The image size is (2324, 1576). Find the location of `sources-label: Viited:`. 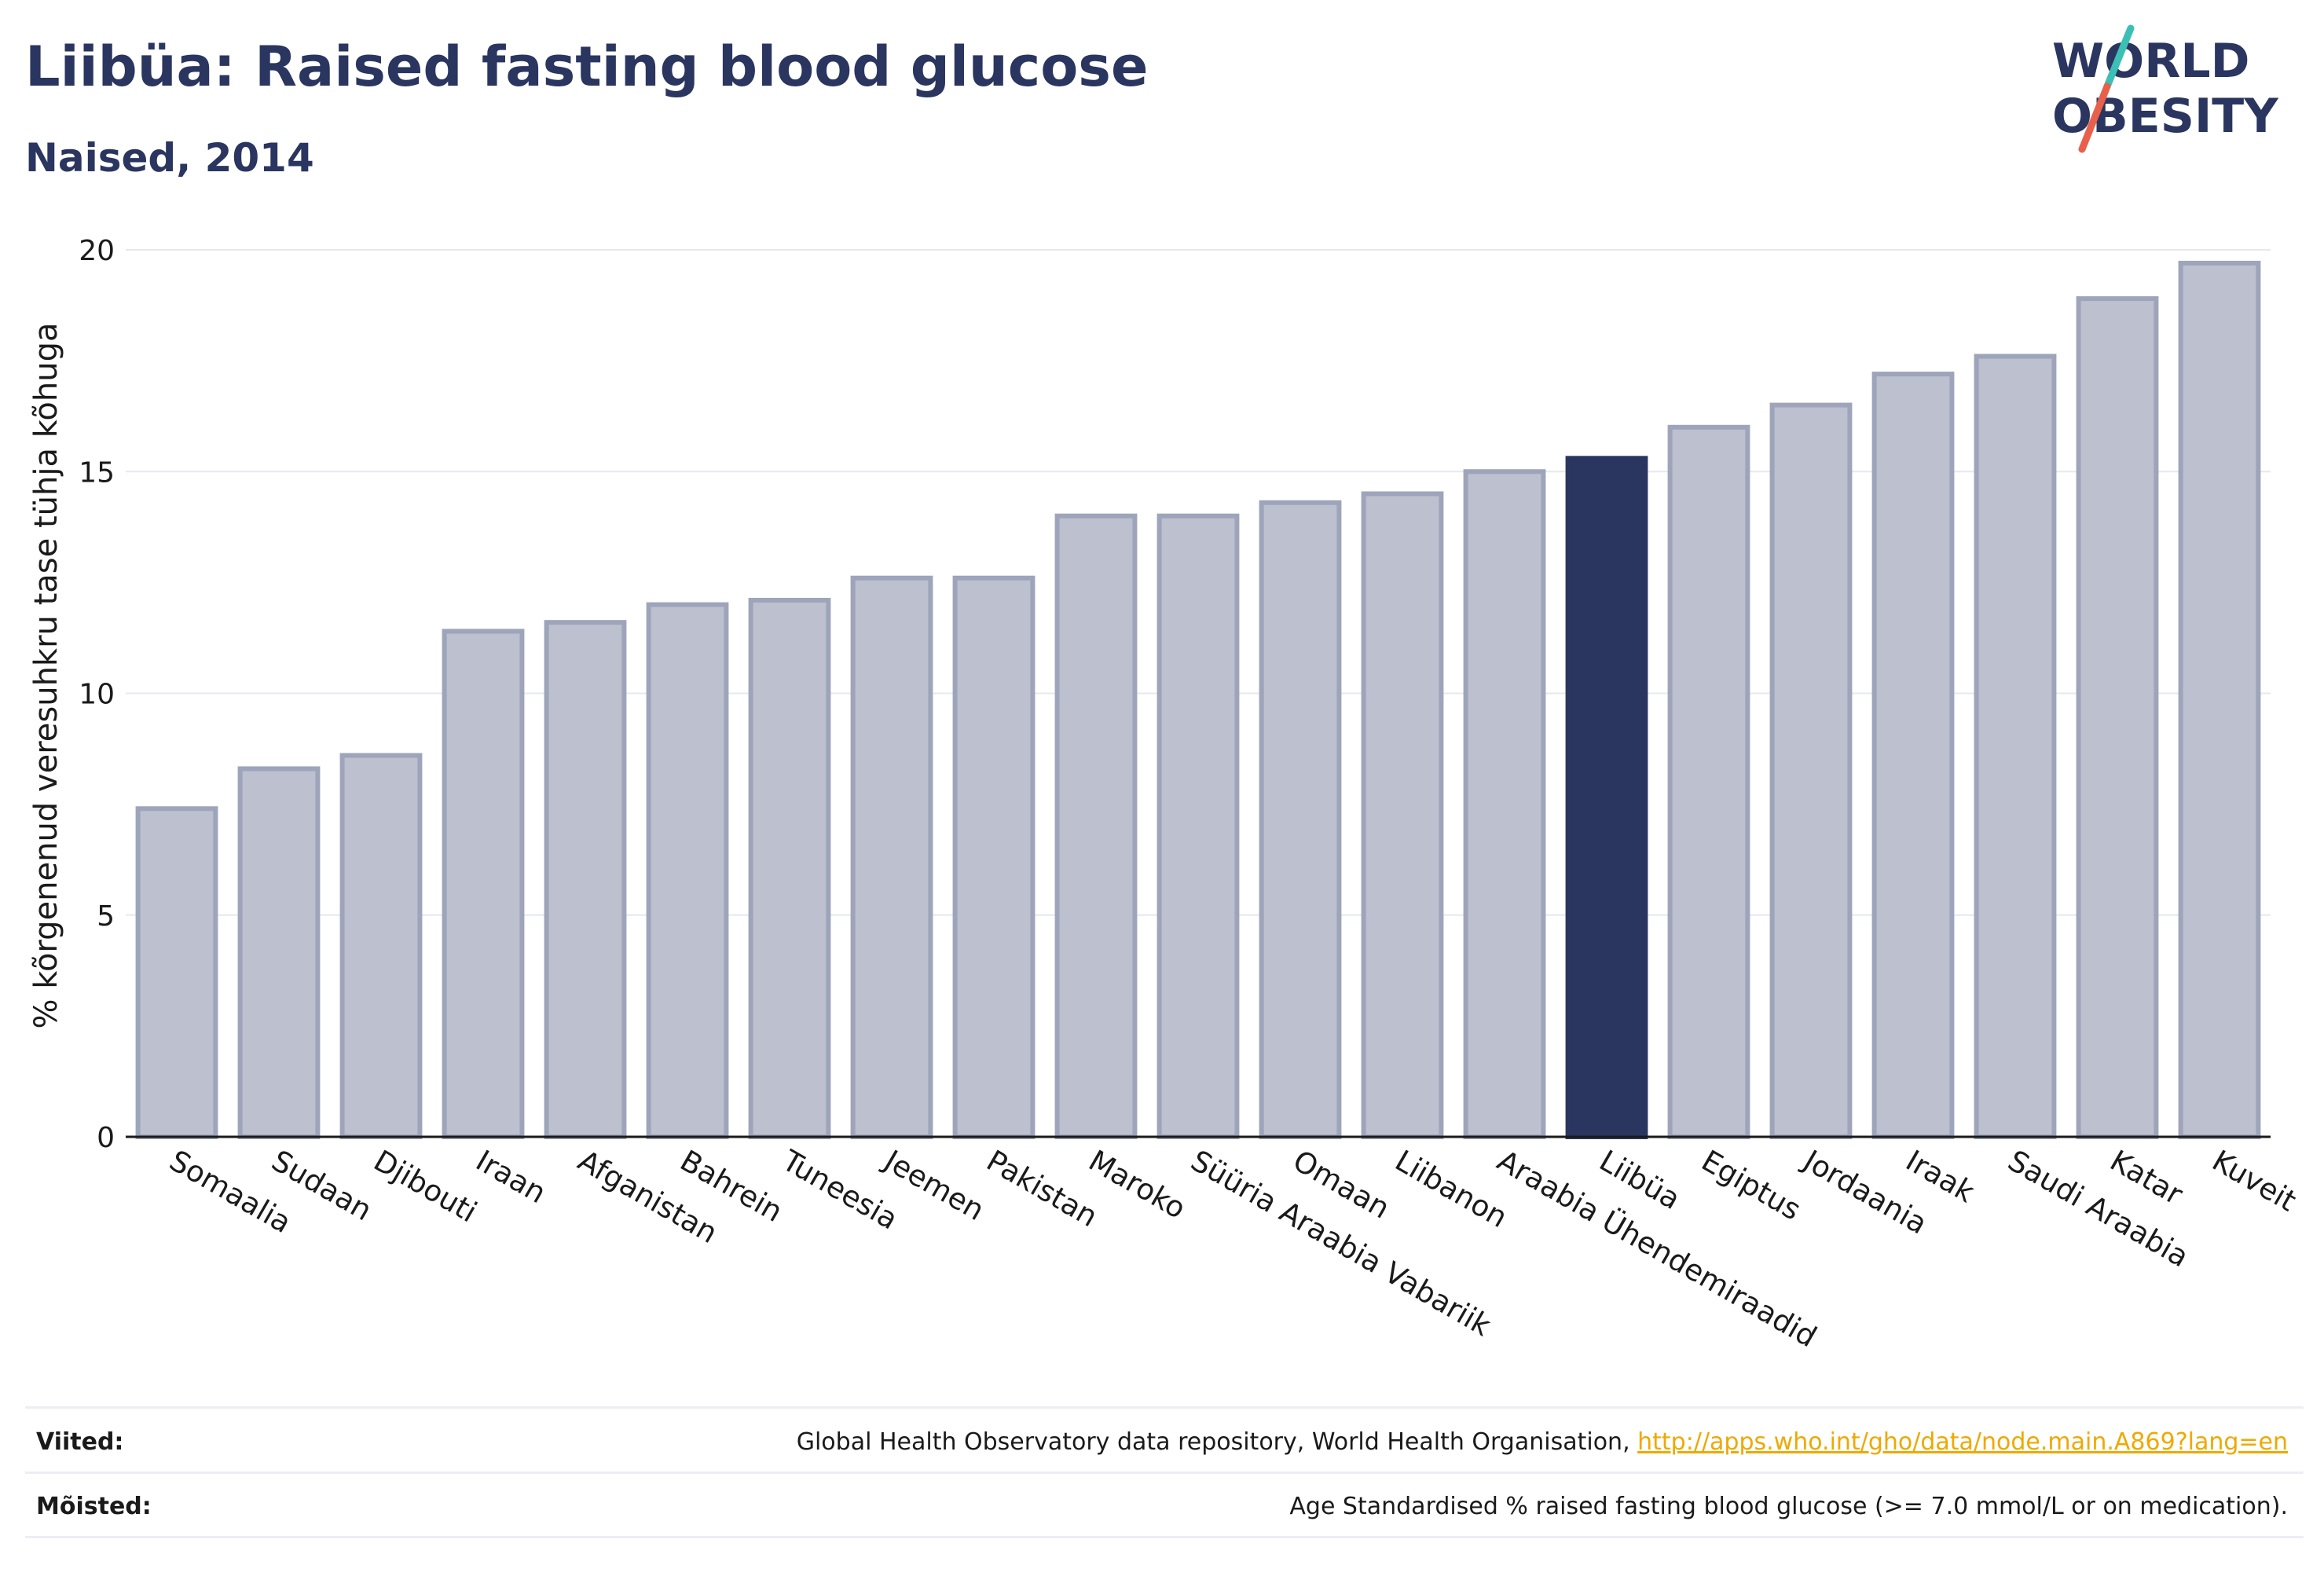

sources-label: Viited: is located at coordinates (80, 1442).